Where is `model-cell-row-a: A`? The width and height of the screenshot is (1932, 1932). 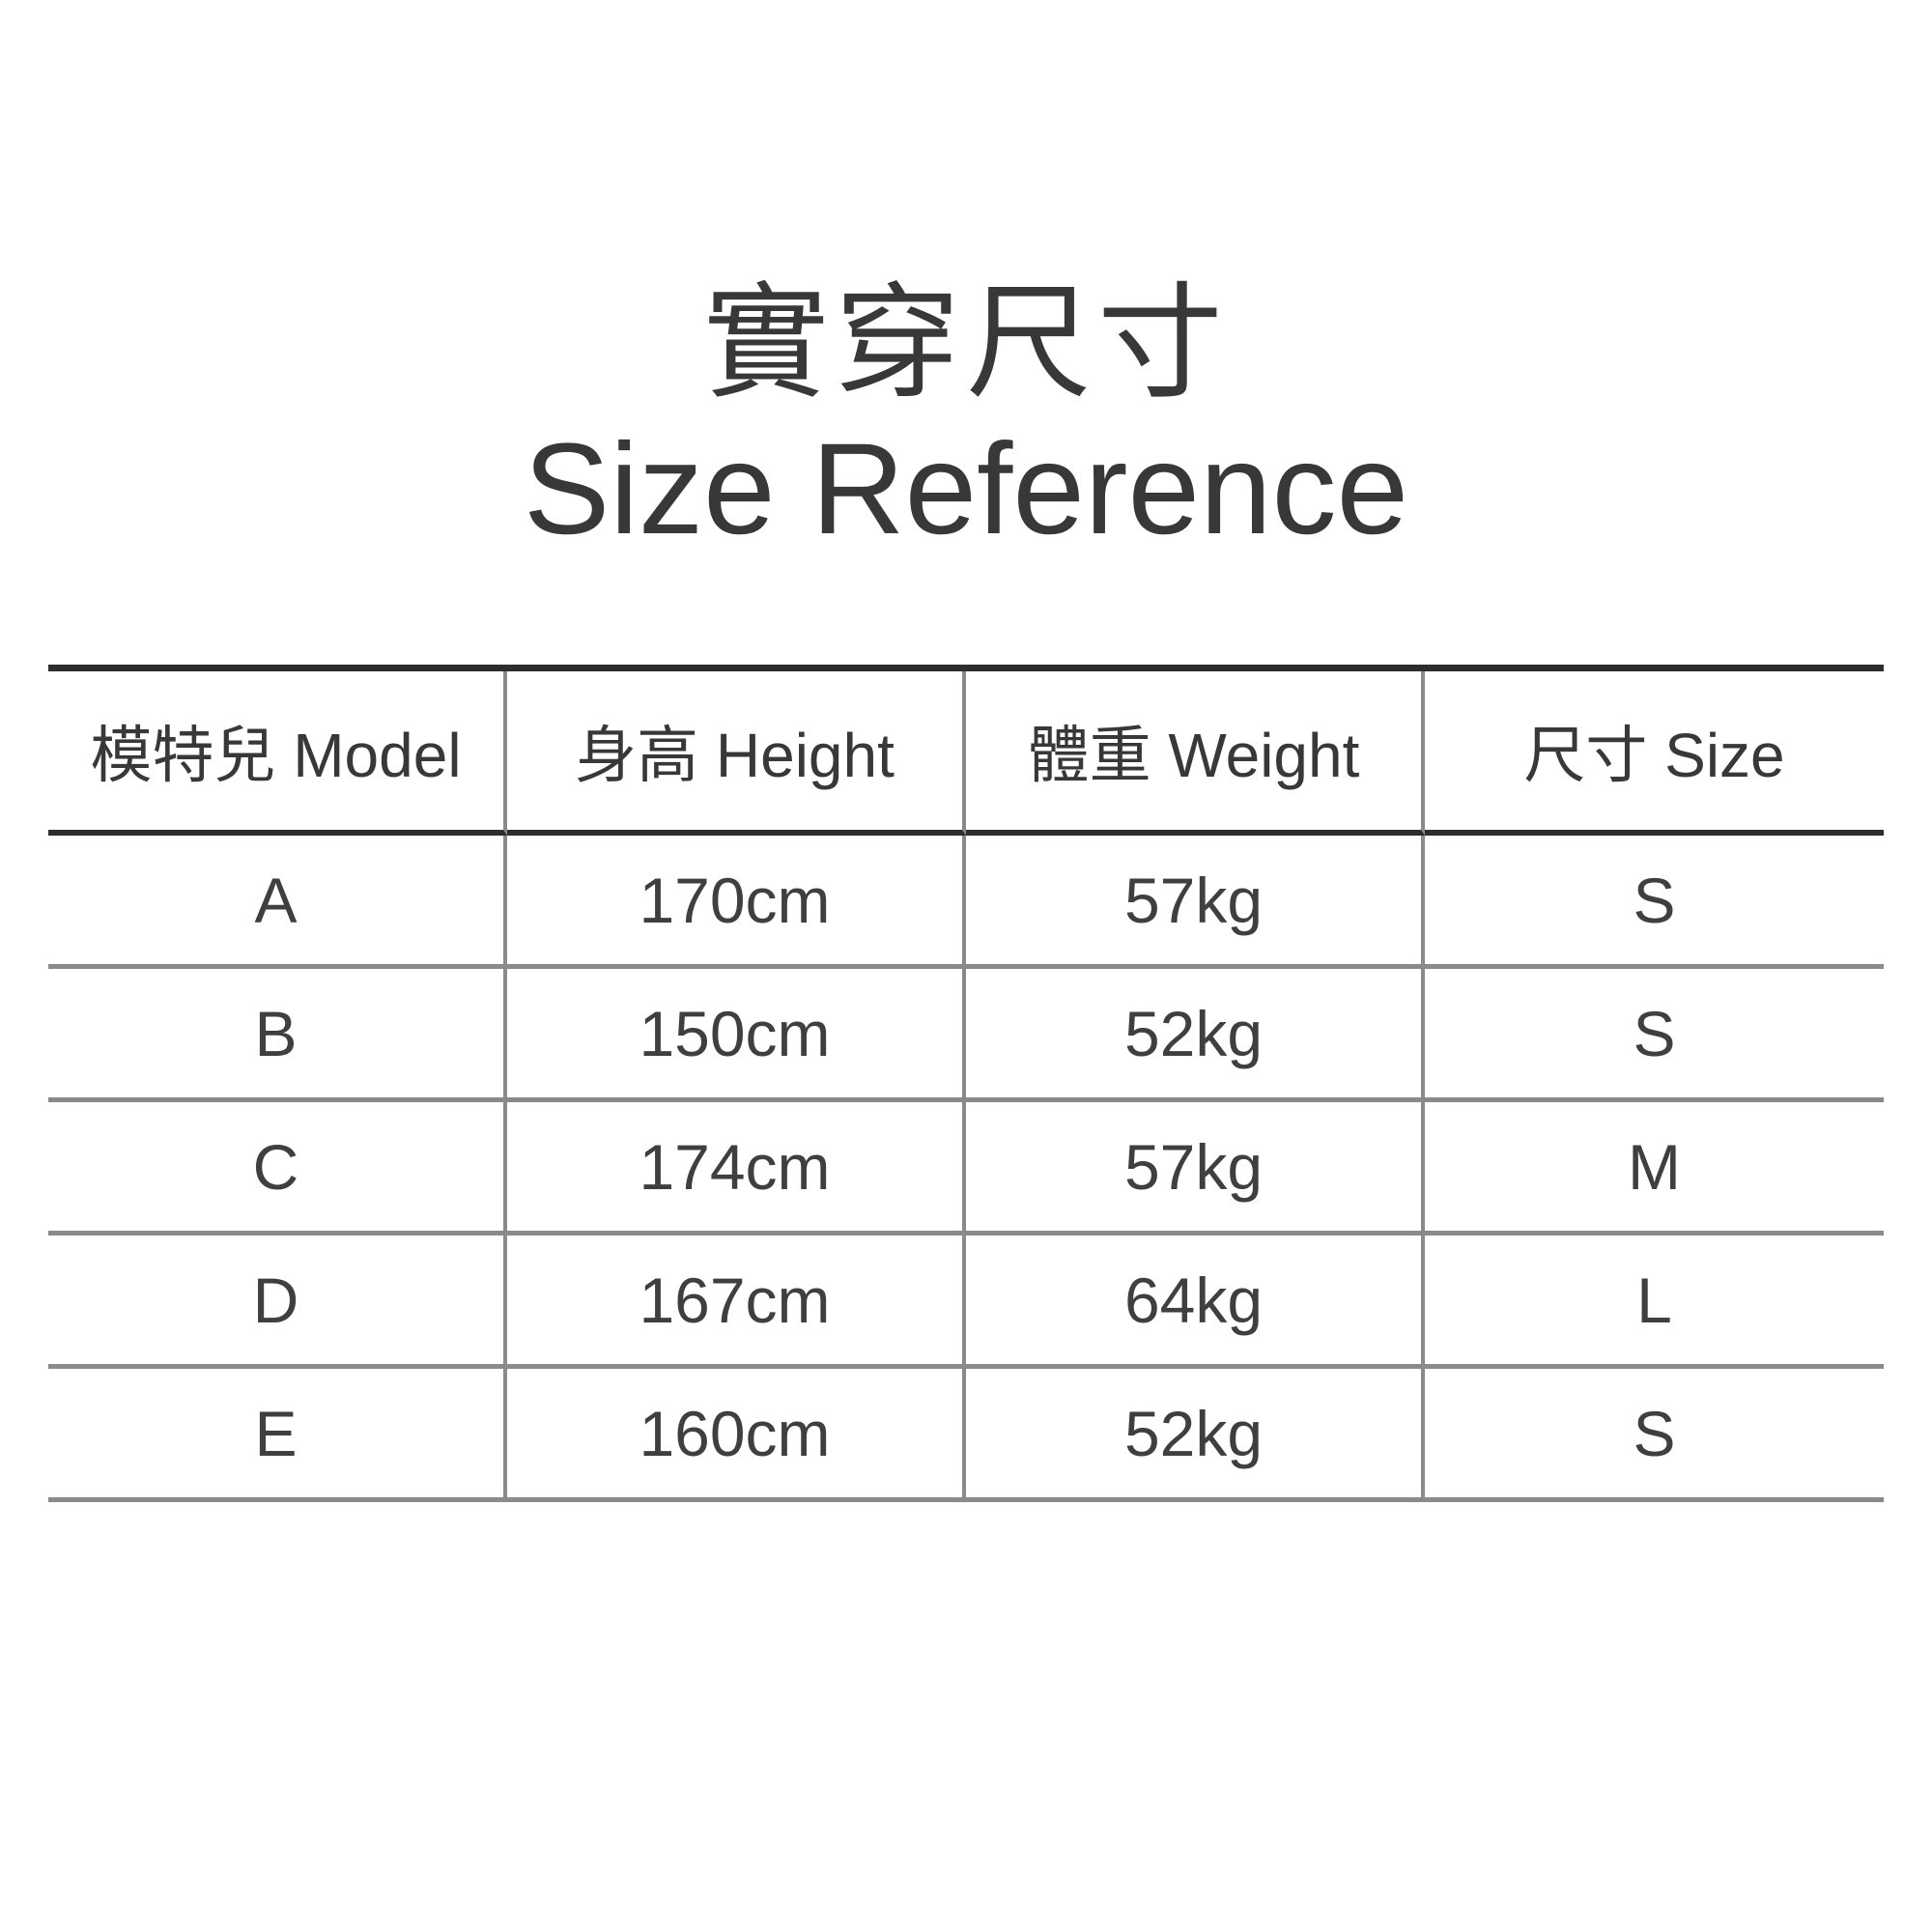 model-cell-row-a: A is located at coordinates (277, 902).